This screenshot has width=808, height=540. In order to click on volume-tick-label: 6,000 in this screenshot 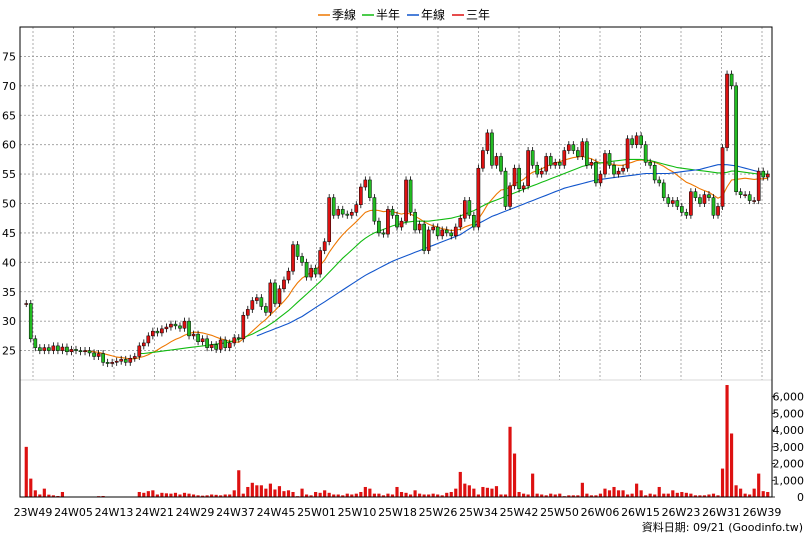, I will do `click(789, 397)`.